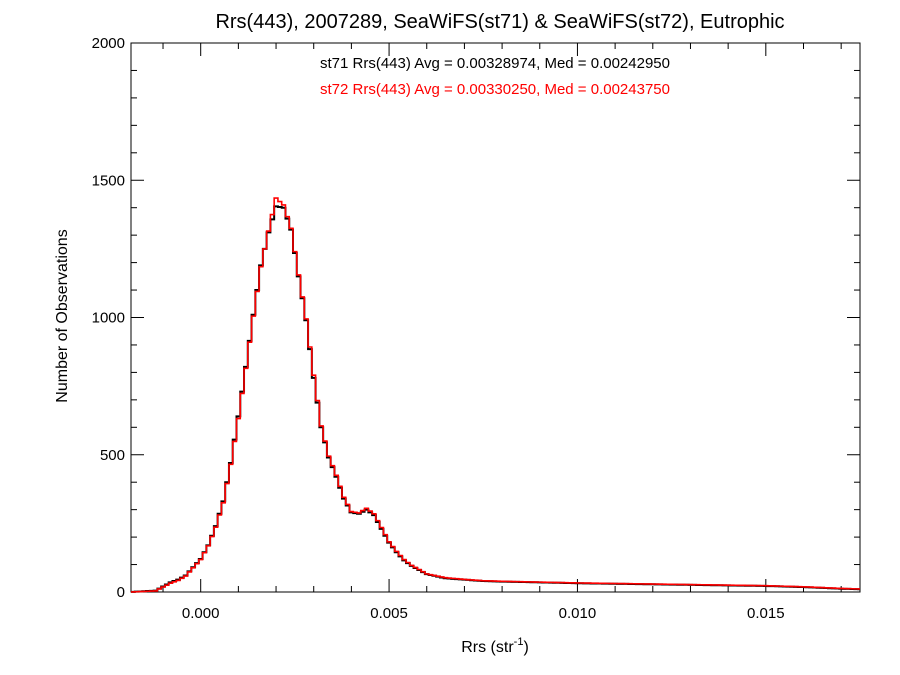 The height and width of the screenshot is (675, 900). What do you see at coordinates (108, 318) in the screenshot?
I see `y-tick-label: 1000` at bounding box center [108, 318].